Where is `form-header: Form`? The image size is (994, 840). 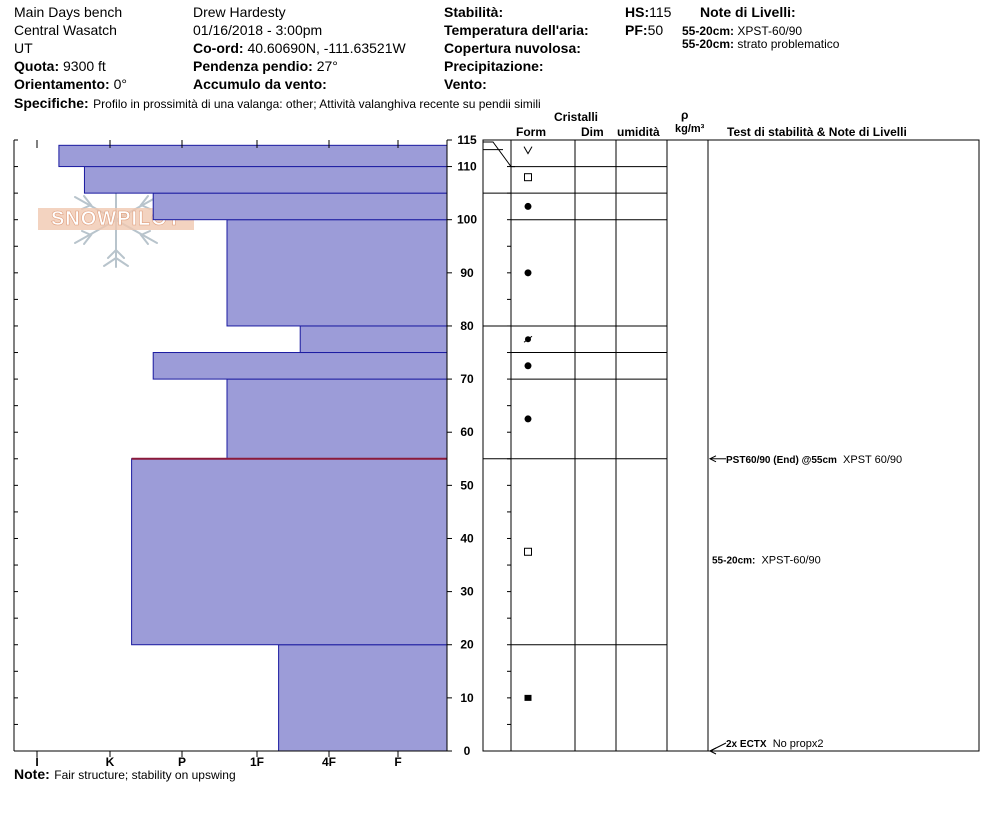 form-header: Form is located at coordinates (531, 132).